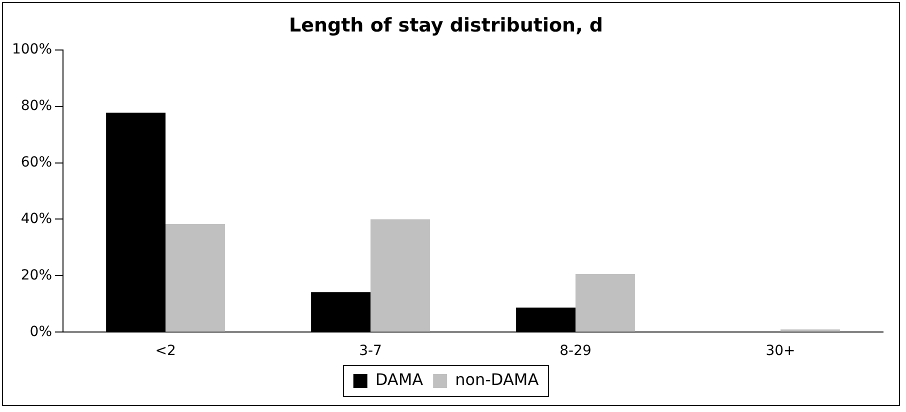  Describe the element at coordinates (370, 351) in the screenshot. I see `x-tick-label: 3-7` at that location.